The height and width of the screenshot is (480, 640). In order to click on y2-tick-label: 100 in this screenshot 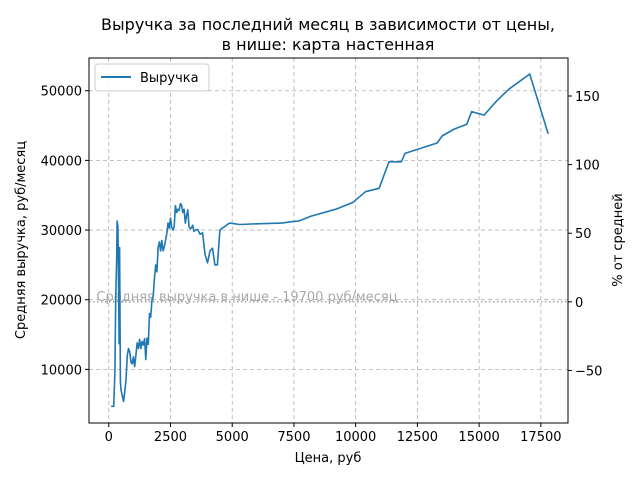, I will do `click(587, 166)`.